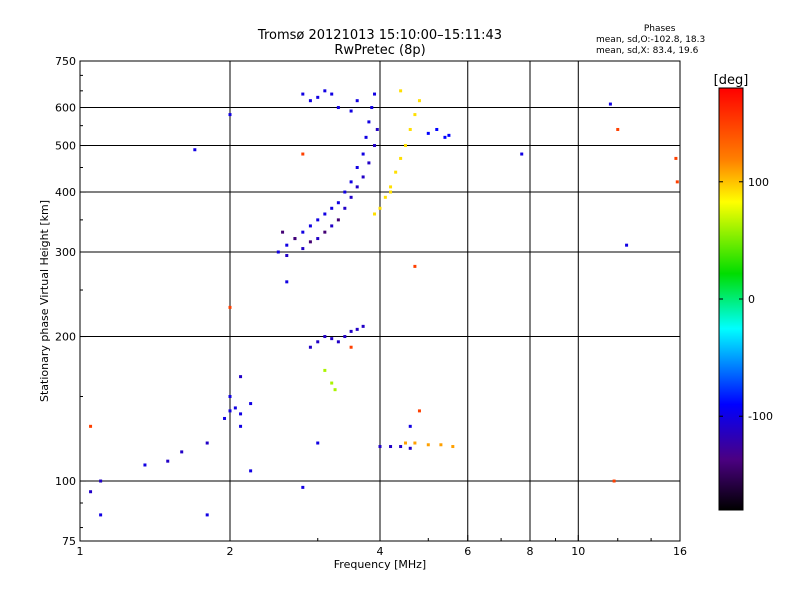 This screenshot has height=600, width=800. What do you see at coordinates (65, 61) in the screenshot?
I see `y-tick-label: 750` at bounding box center [65, 61].